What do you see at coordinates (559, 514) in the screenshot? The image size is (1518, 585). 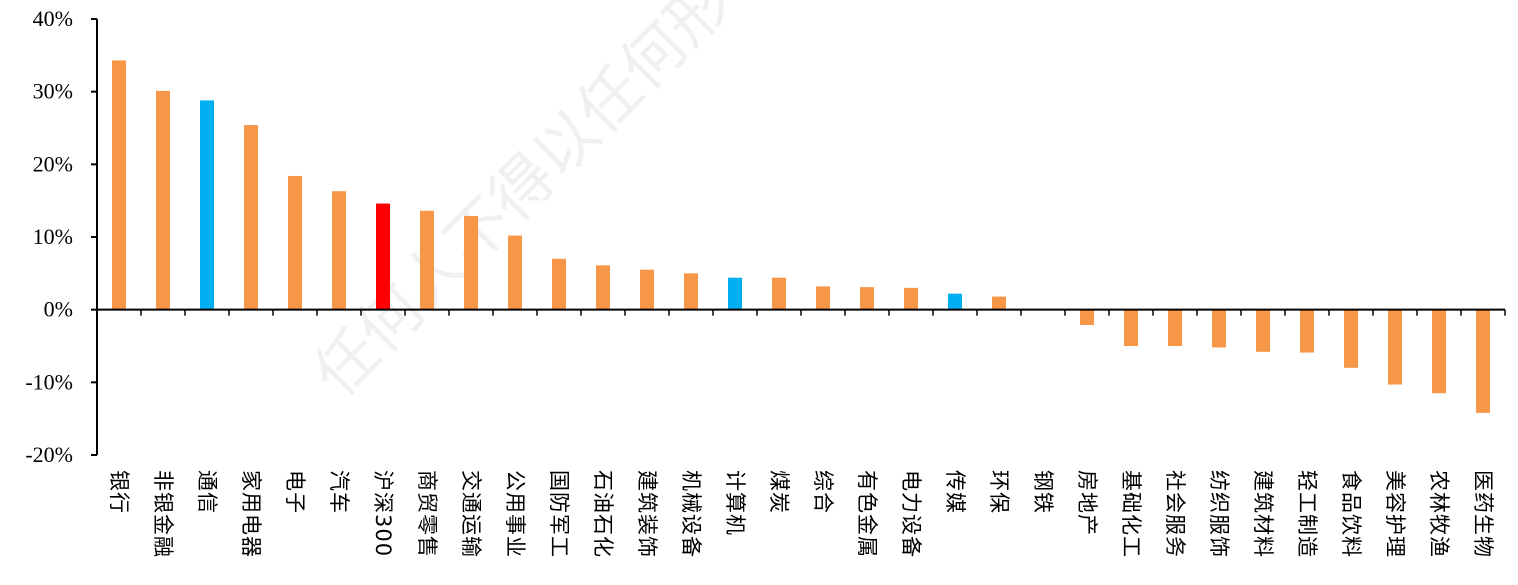 I see `x-category-label: 国防军工` at bounding box center [559, 514].